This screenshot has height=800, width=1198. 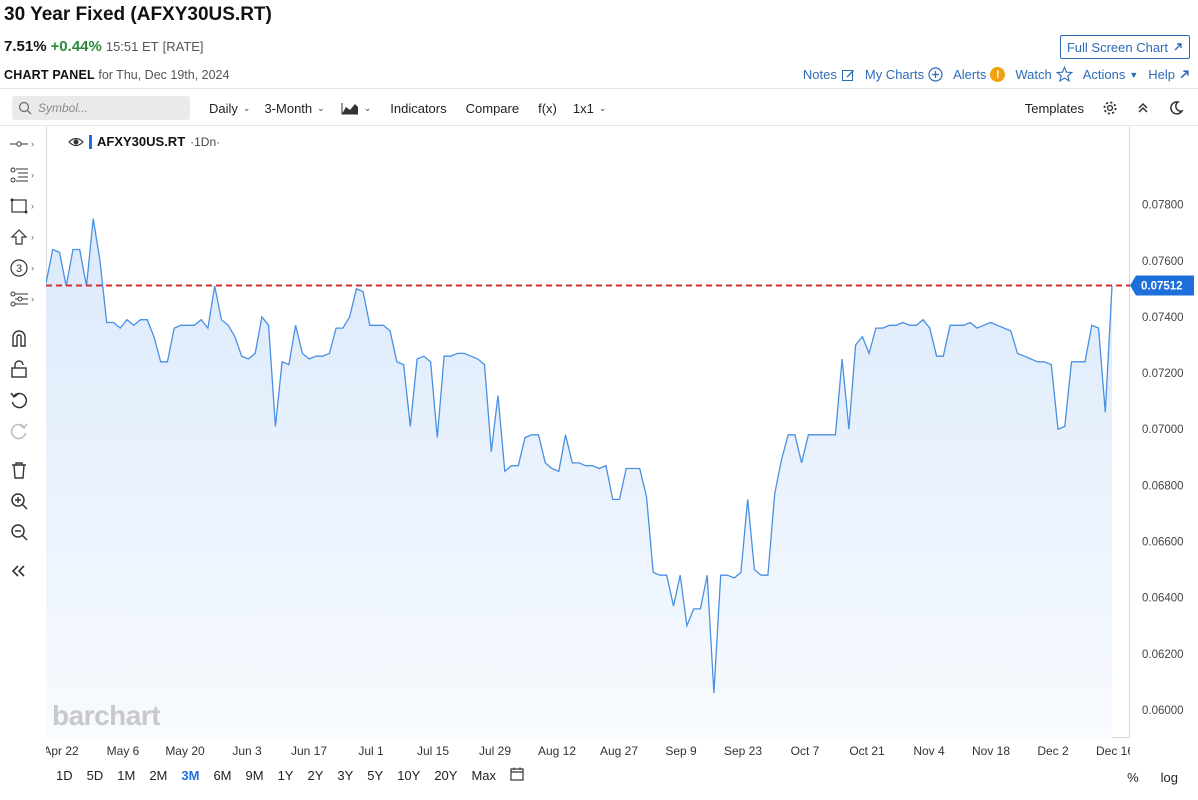 What do you see at coordinates (409, 775) in the screenshot?
I see `range-10y-button: 10Y` at bounding box center [409, 775].